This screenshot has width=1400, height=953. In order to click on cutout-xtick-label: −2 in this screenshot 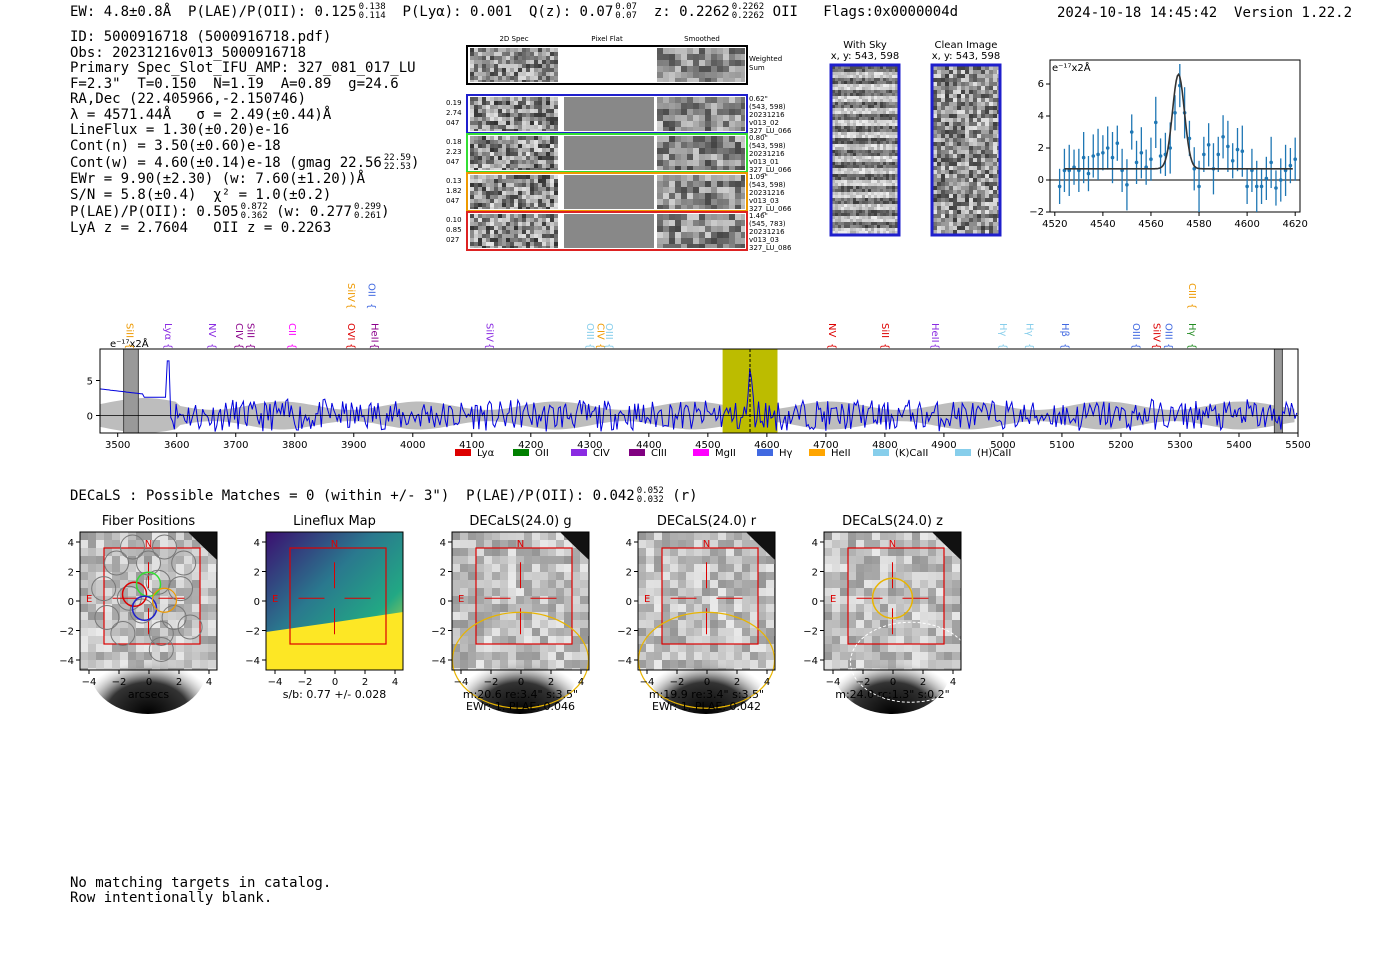, I will do `click(677, 682)`.